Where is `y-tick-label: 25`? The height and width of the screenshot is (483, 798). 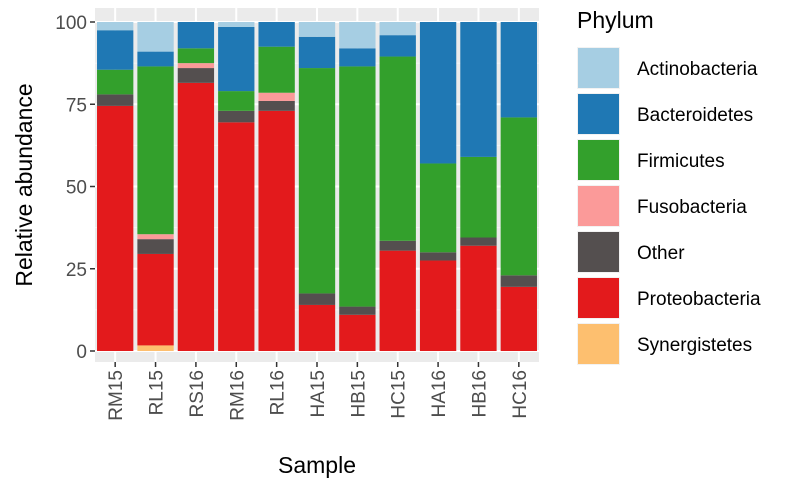
y-tick-label: 25 is located at coordinates (76, 270).